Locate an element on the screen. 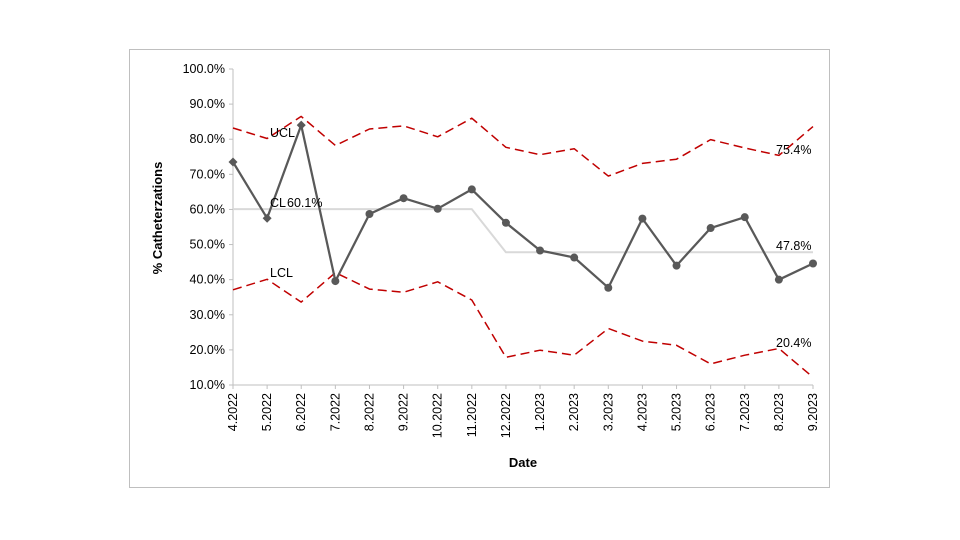  x-tick-label: 9.2022 is located at coordinates (404, 412).